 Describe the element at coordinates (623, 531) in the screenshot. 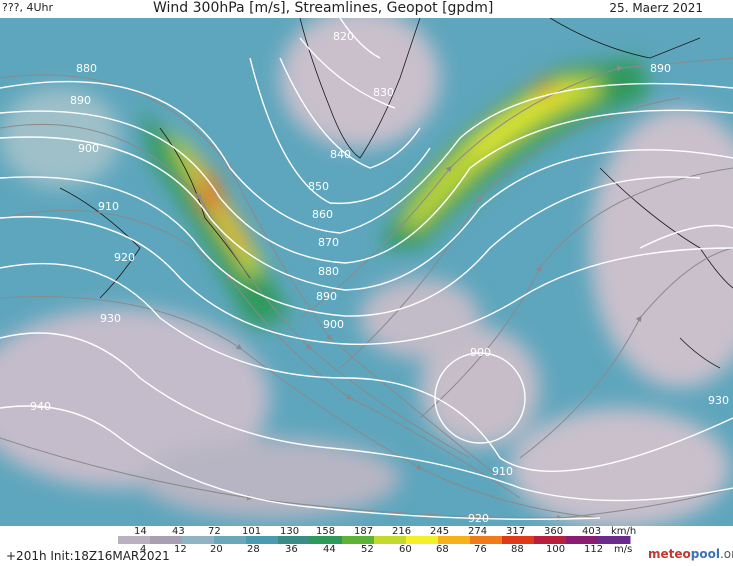

I see `legend-kmh-unit: km/h` at that location.